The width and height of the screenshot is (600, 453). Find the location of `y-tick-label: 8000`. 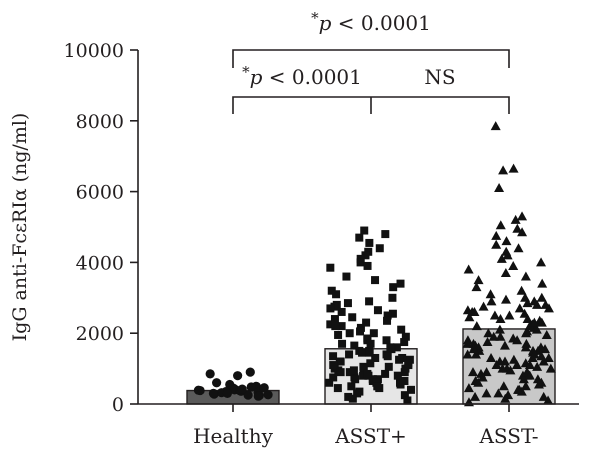

y-tick-label: 8000 is located at coordinates (100, 122).